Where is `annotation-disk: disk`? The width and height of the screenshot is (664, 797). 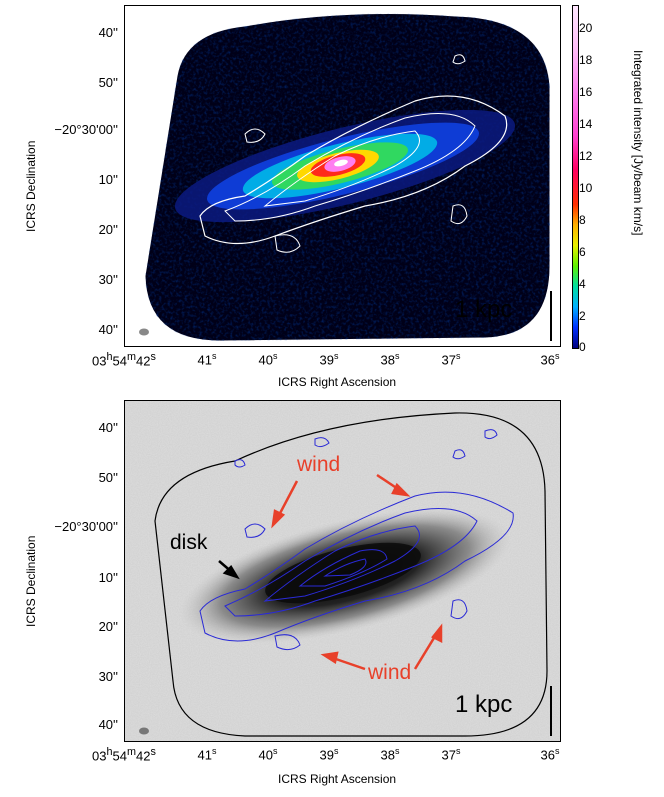
annotation-disk: disk is located at coordinates (189, 542).